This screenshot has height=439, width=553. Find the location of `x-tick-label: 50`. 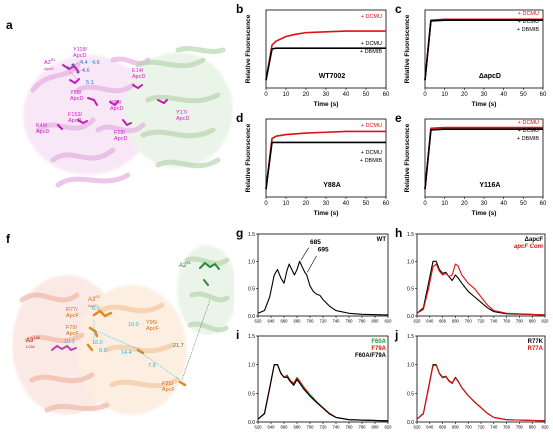

x-tick-label: 50 is located at coordinates (366, 95).